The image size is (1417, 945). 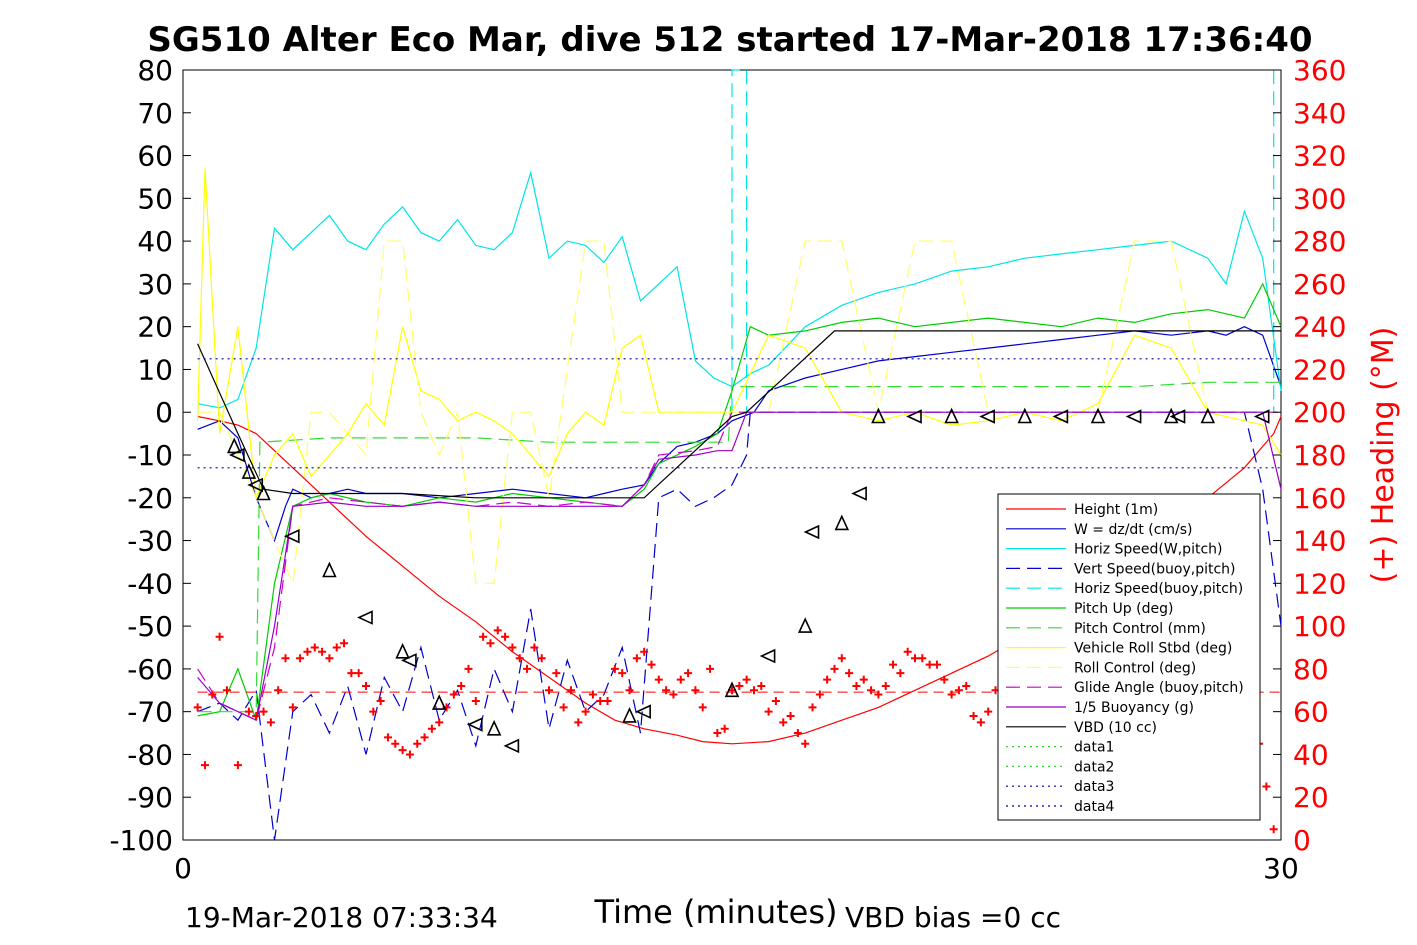 What do you see at coordinates (1319, 156) in the screenshot?
I see `y2-tick-label: 320` at bounding box center [1319, 156].